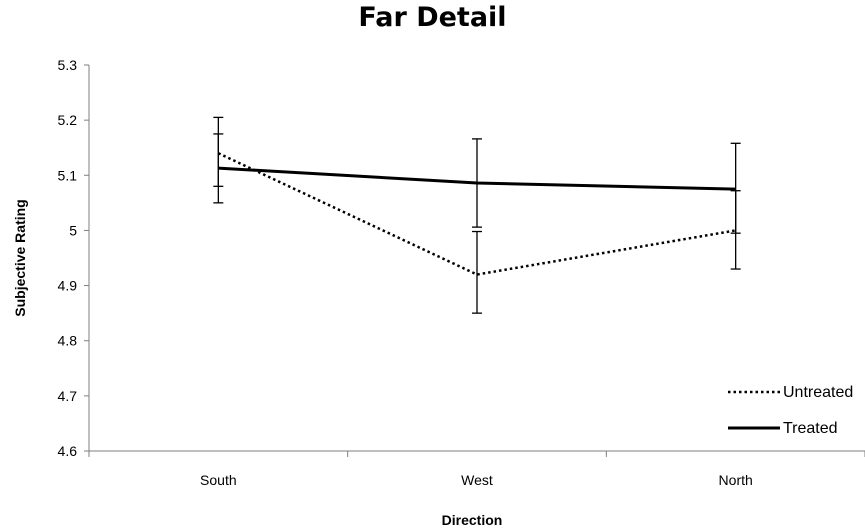 The height and width of the screenshot is (531, 865). I want to click on x-tick-label: West, so click(477, 480).